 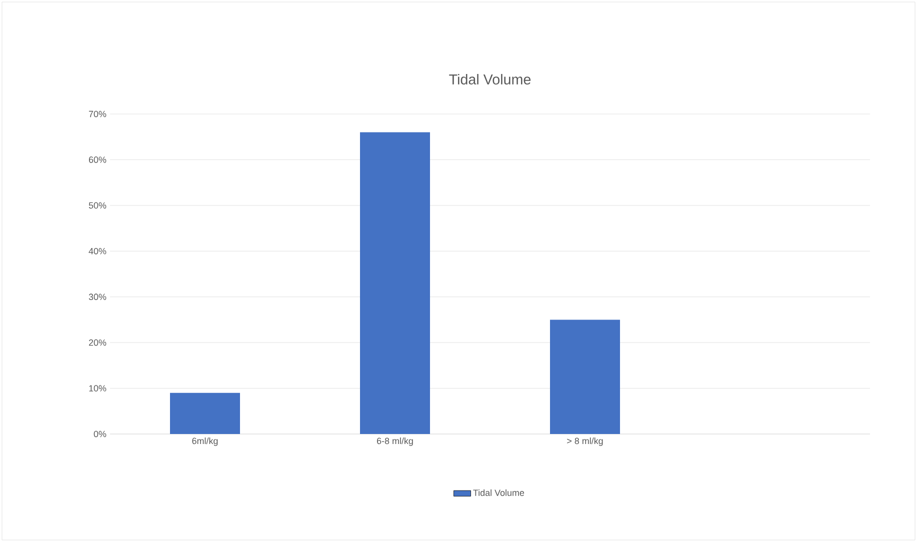 What do you see at coordinates (97, 114) in the screenshot?
I see `y-tick-label: 70%` at bounding box center [97, 114].